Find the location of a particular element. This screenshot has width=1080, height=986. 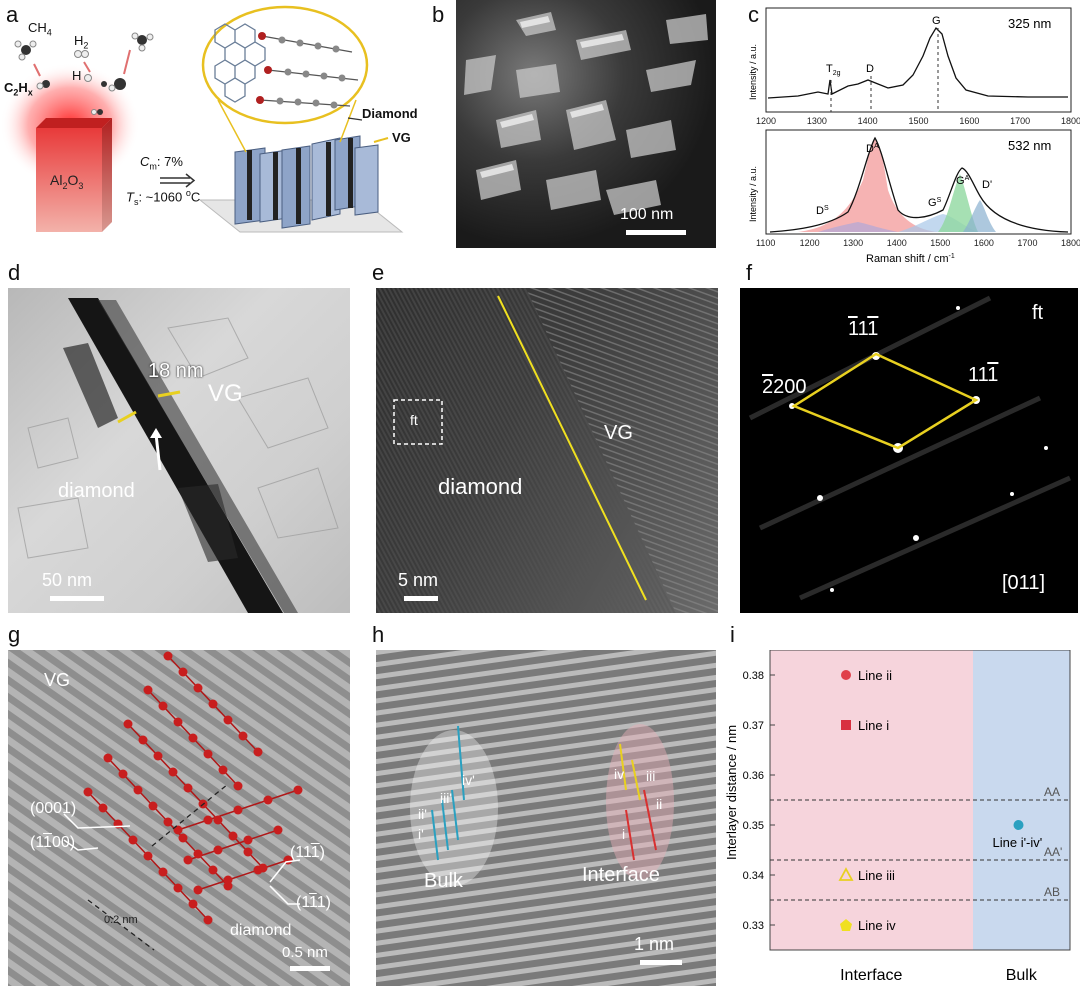

wavelength-325-label: 325 nm is located at coordinates (1029, 23).